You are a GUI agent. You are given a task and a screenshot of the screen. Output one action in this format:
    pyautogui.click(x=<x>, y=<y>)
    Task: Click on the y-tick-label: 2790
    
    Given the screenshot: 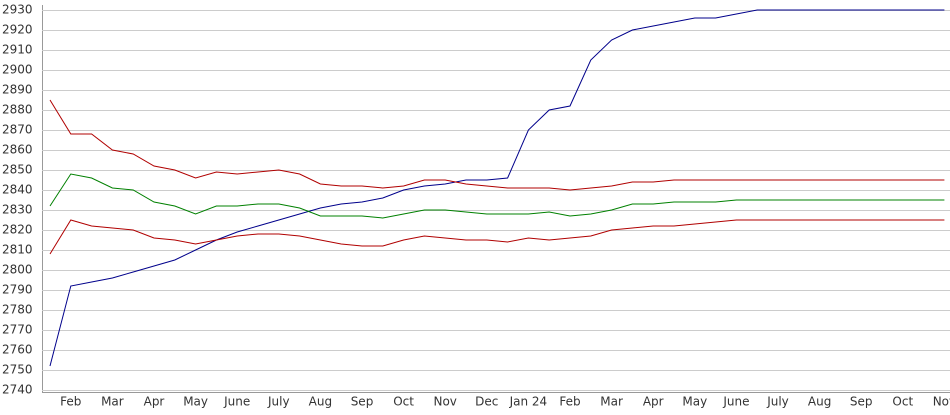 What is the action you would take?
    pyautogui.click(x=17, y=290)
    